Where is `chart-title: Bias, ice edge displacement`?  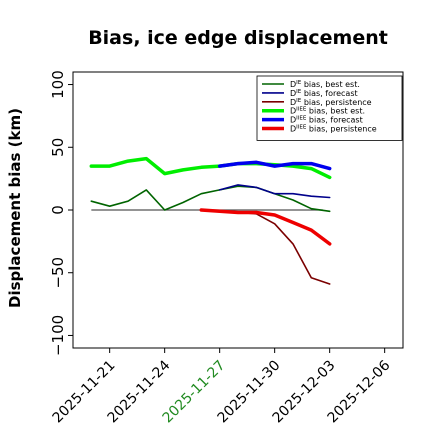
chart-title: Bias, ice edge displacement is located at coordinates (238, 38).